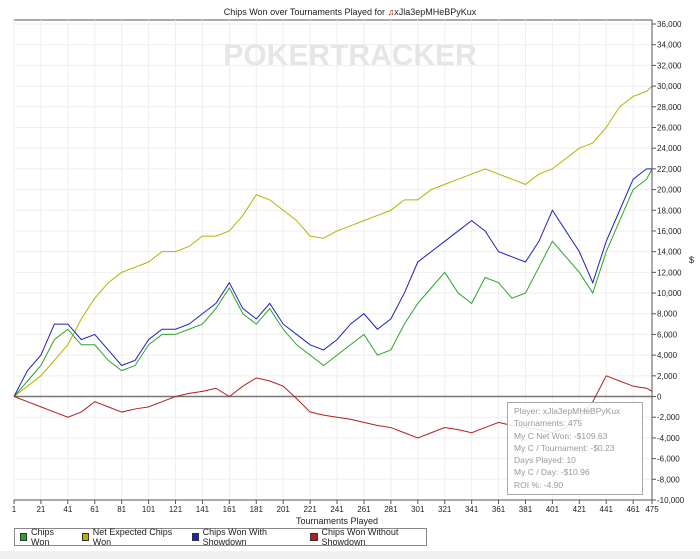 This screenshot has height=559, width=700. I want to click on tip-net-won: My C Net Won: -$109.63, so click(561, 435).